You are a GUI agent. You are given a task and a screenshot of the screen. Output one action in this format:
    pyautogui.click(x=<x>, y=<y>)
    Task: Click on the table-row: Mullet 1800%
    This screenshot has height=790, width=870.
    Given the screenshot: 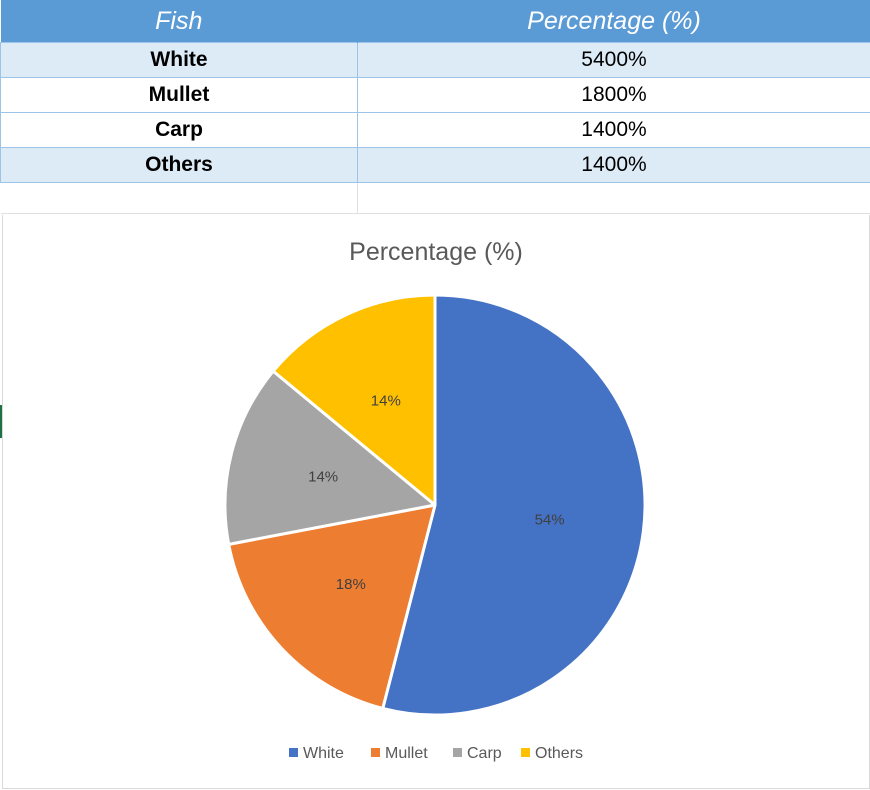 What is the action you would take?
    pyautogui.click(x=435, y=95)
    